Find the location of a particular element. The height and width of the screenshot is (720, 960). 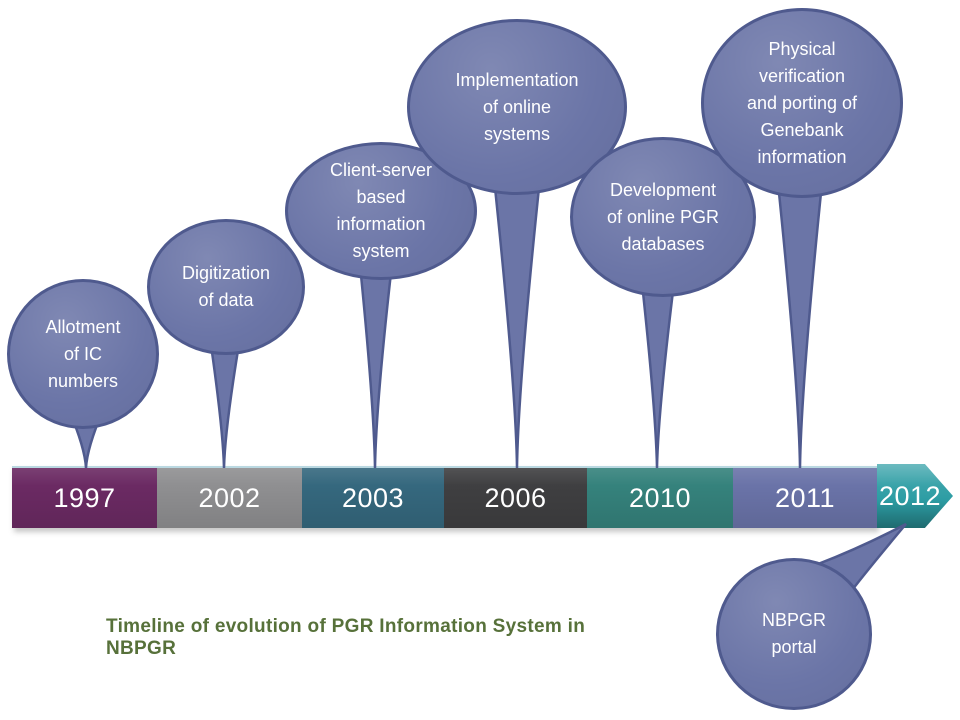

bubble-online-pgr-databases: Development of online PGR databases is located at coordinates (663, 217).